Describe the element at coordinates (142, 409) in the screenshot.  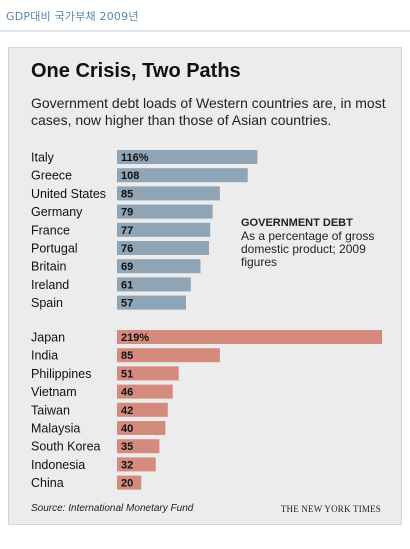
I see `bar-taiwan` at that location.